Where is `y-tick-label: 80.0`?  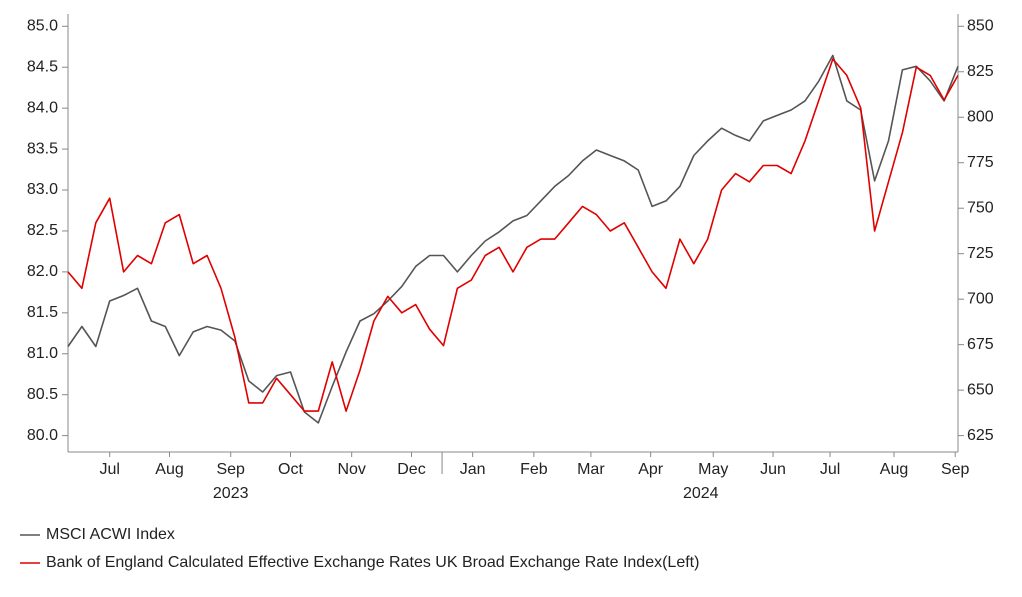 y-tick-label: 80.0 is located at coordinates (42, 435).